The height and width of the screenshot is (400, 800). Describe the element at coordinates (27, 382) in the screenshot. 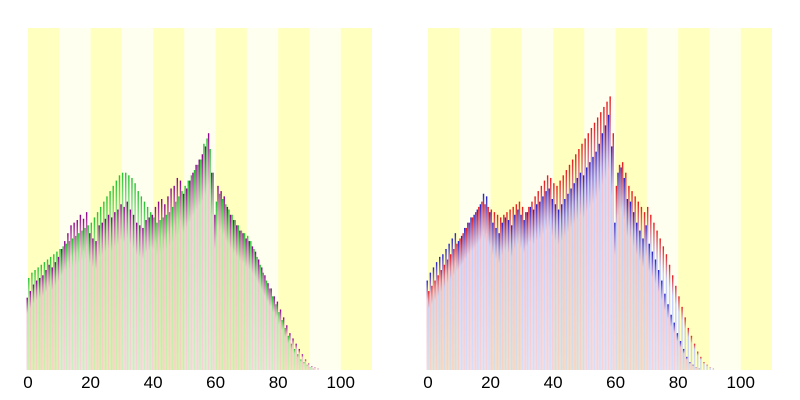

I see `x-tick-label: 0` at that location.